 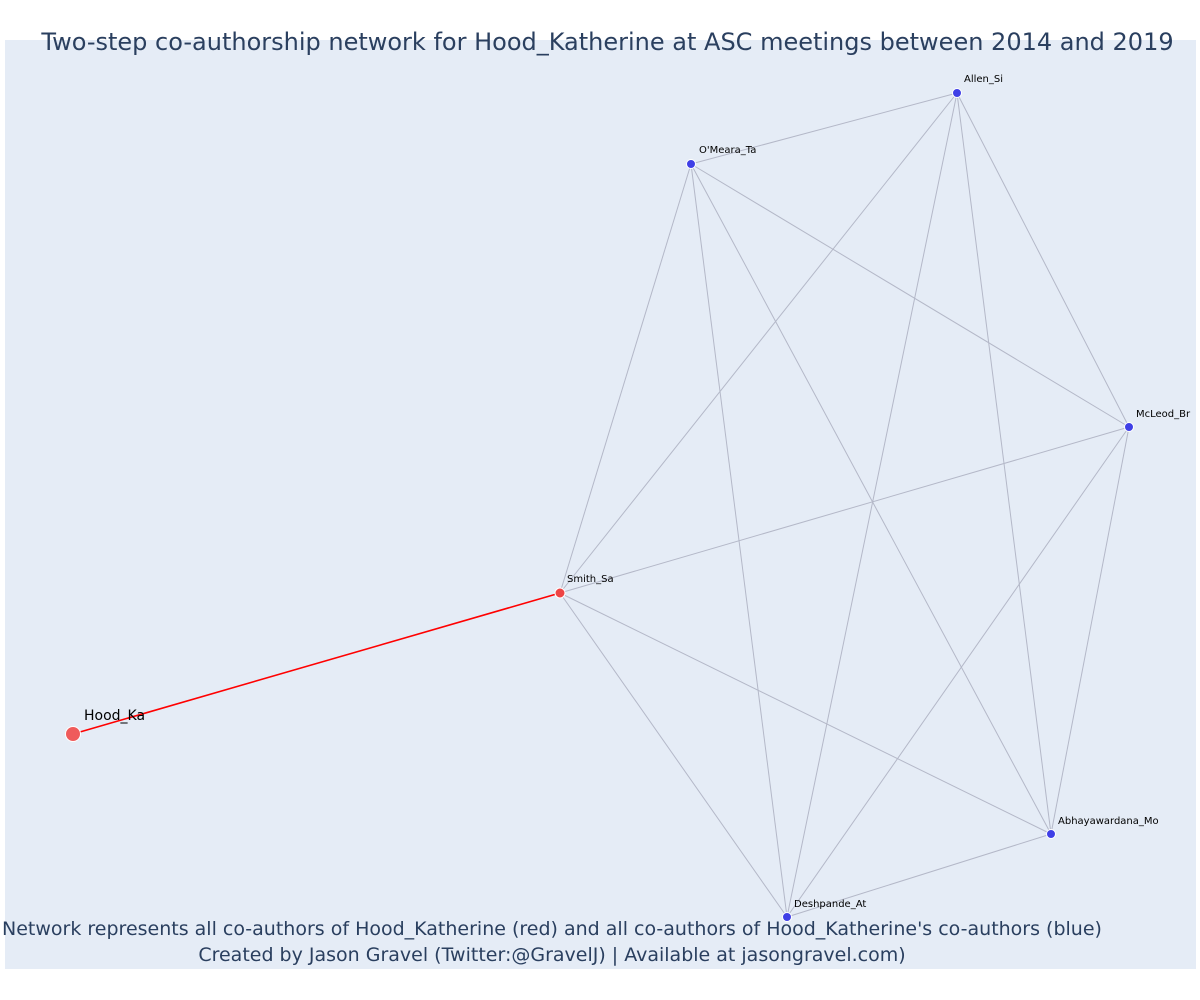 What do you see at coordinates (73, 734) in the screenshot?
I see `node-hood` at bounding box center [73, 734].